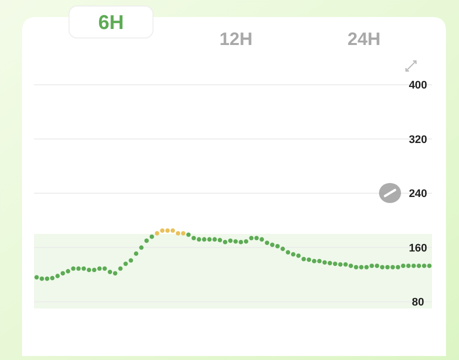 Image resolution: width=459 pixels, height=360 pixels. What do you see at coordinates (418, 302) in the screenshot?
I see `y-tick-label: 80` at bounding box center [418, 302].